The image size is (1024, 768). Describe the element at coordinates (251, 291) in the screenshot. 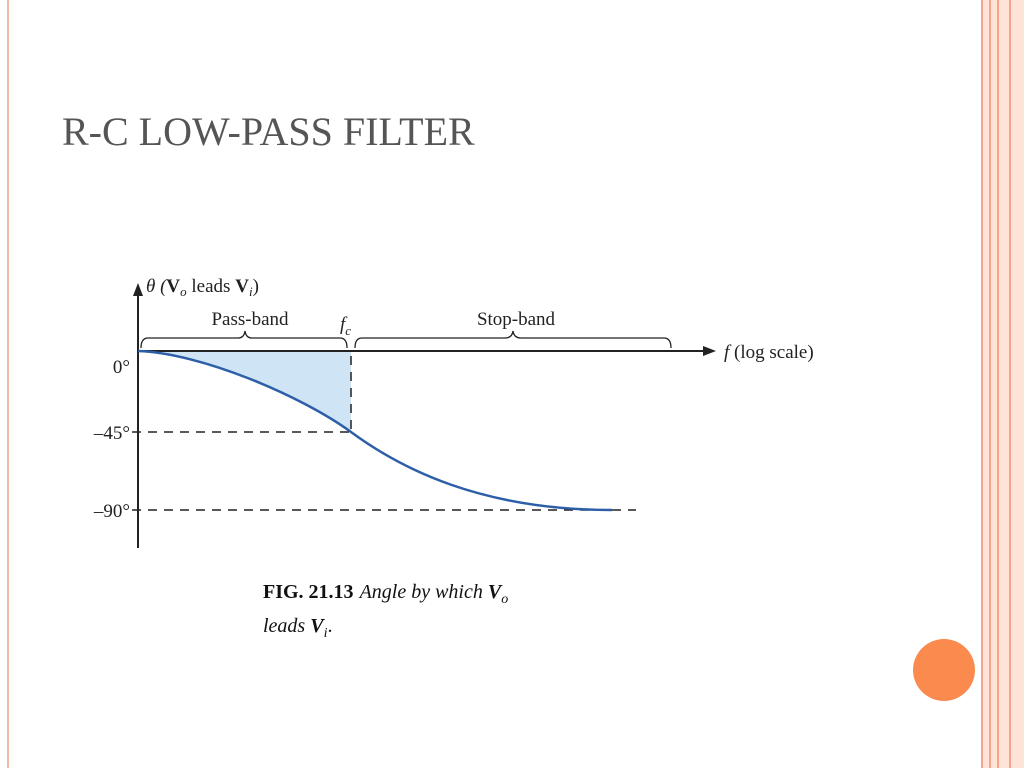

I see `label-part: i` at that location.